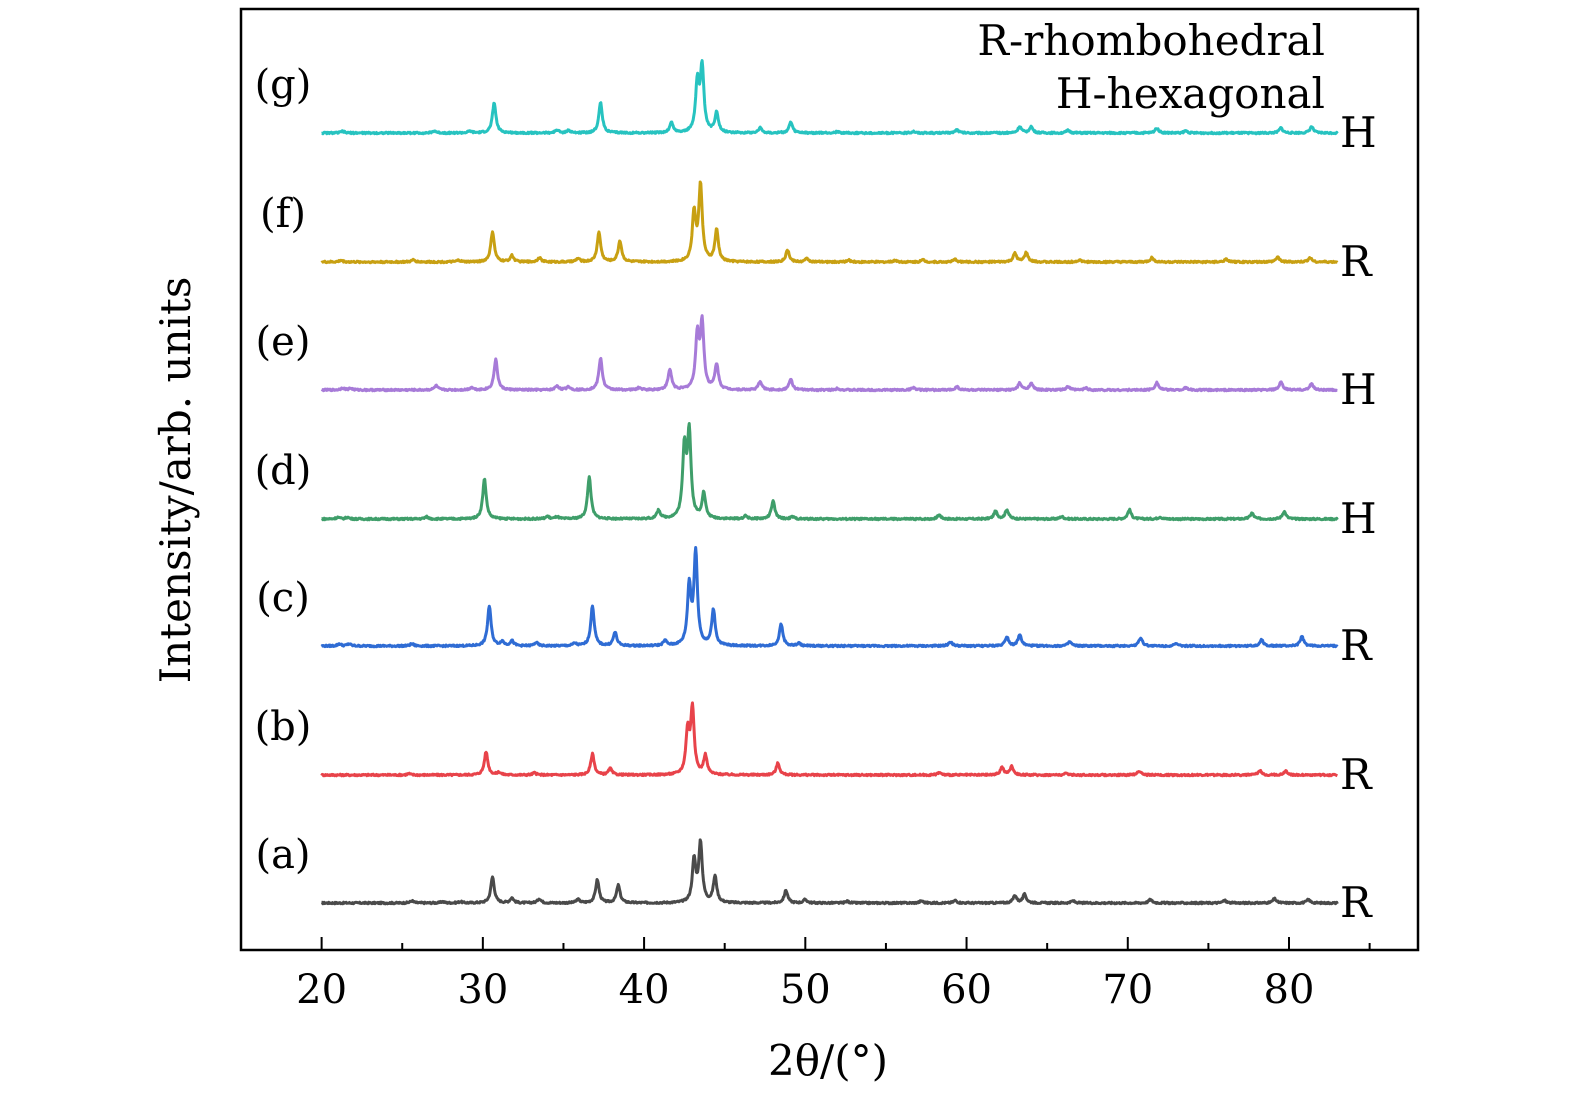  I want to click on curve-label-c: (c), so click(283, 598).